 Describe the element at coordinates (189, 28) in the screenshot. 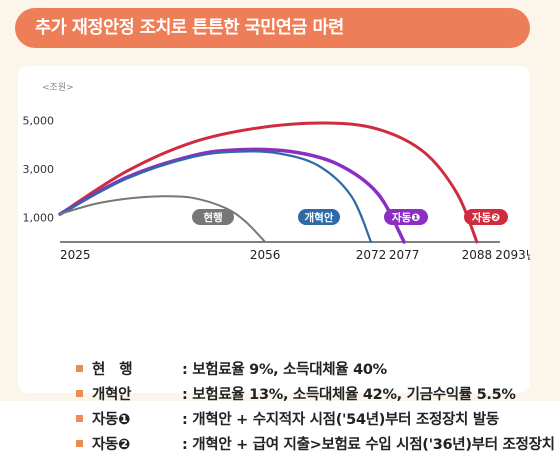

I see `header-title: 추가 재정안정 조치로 튼튼한 국민연금 마련` at that location.